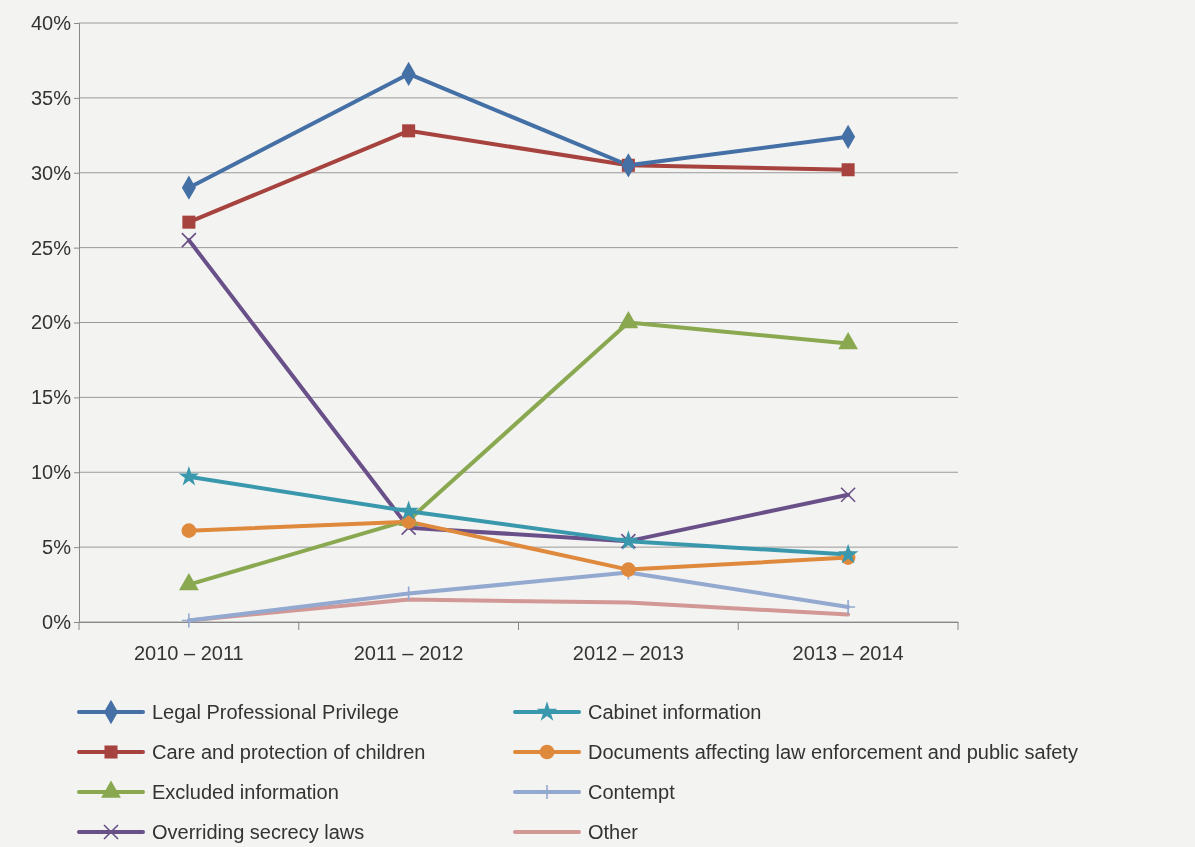 The width and height of the screenshot is (1195, 847). Describe the element at coordinates (848, 653) in the screenshot. I see `x-tick-label: 2013 – 2014` at that location.